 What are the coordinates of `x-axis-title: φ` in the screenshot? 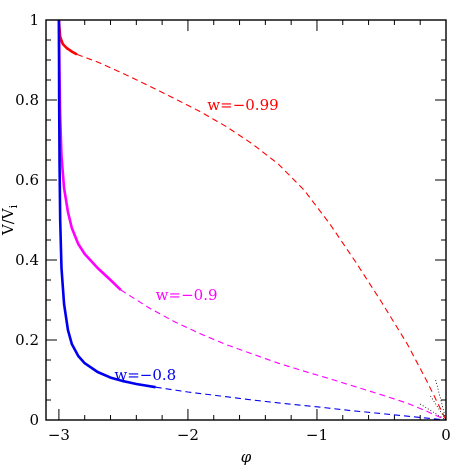 It's located at (246, 457).